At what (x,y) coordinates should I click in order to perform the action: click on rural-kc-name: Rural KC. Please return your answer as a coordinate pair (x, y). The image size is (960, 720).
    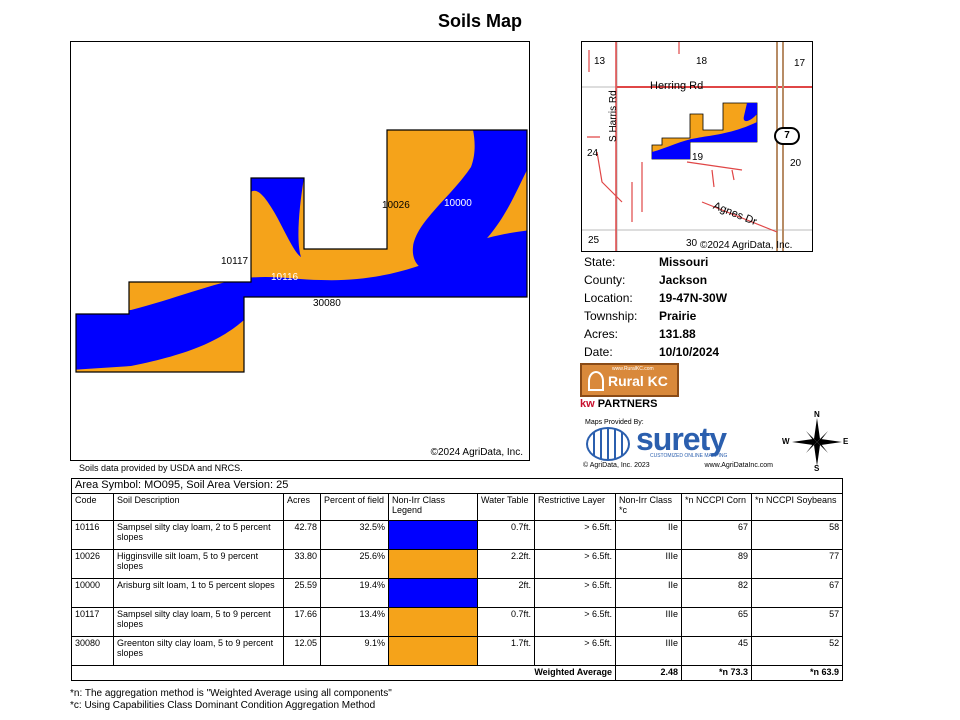
    Looking at the image, I should click on (638, 381).